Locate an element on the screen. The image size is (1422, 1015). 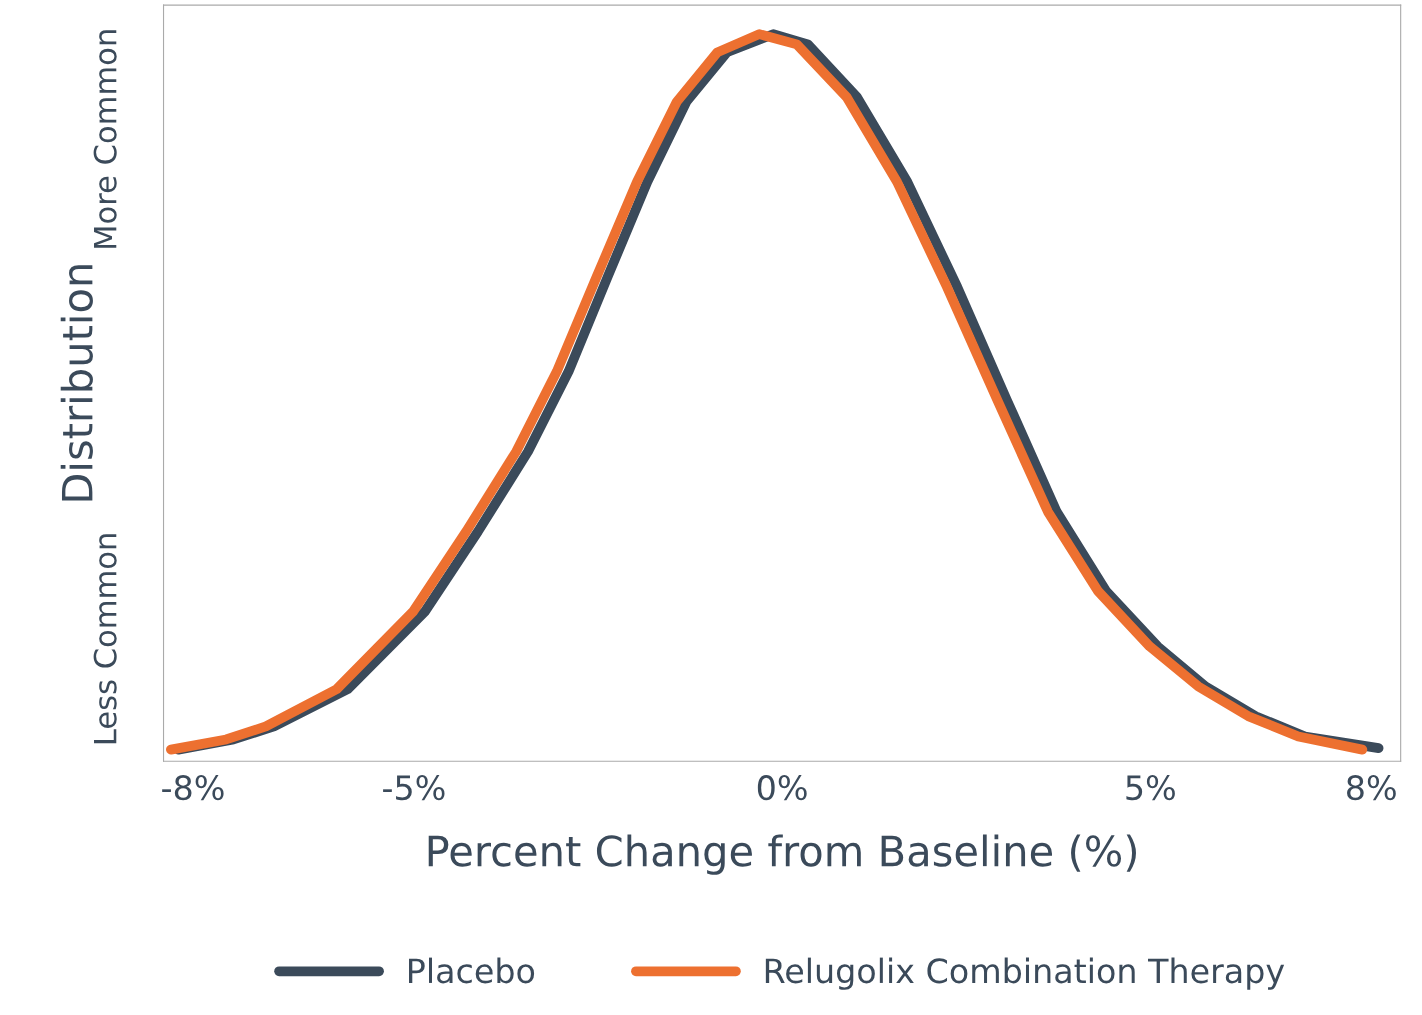
legend-label: Relugolix Combination Therapy is located at coordinates (1025, 973).